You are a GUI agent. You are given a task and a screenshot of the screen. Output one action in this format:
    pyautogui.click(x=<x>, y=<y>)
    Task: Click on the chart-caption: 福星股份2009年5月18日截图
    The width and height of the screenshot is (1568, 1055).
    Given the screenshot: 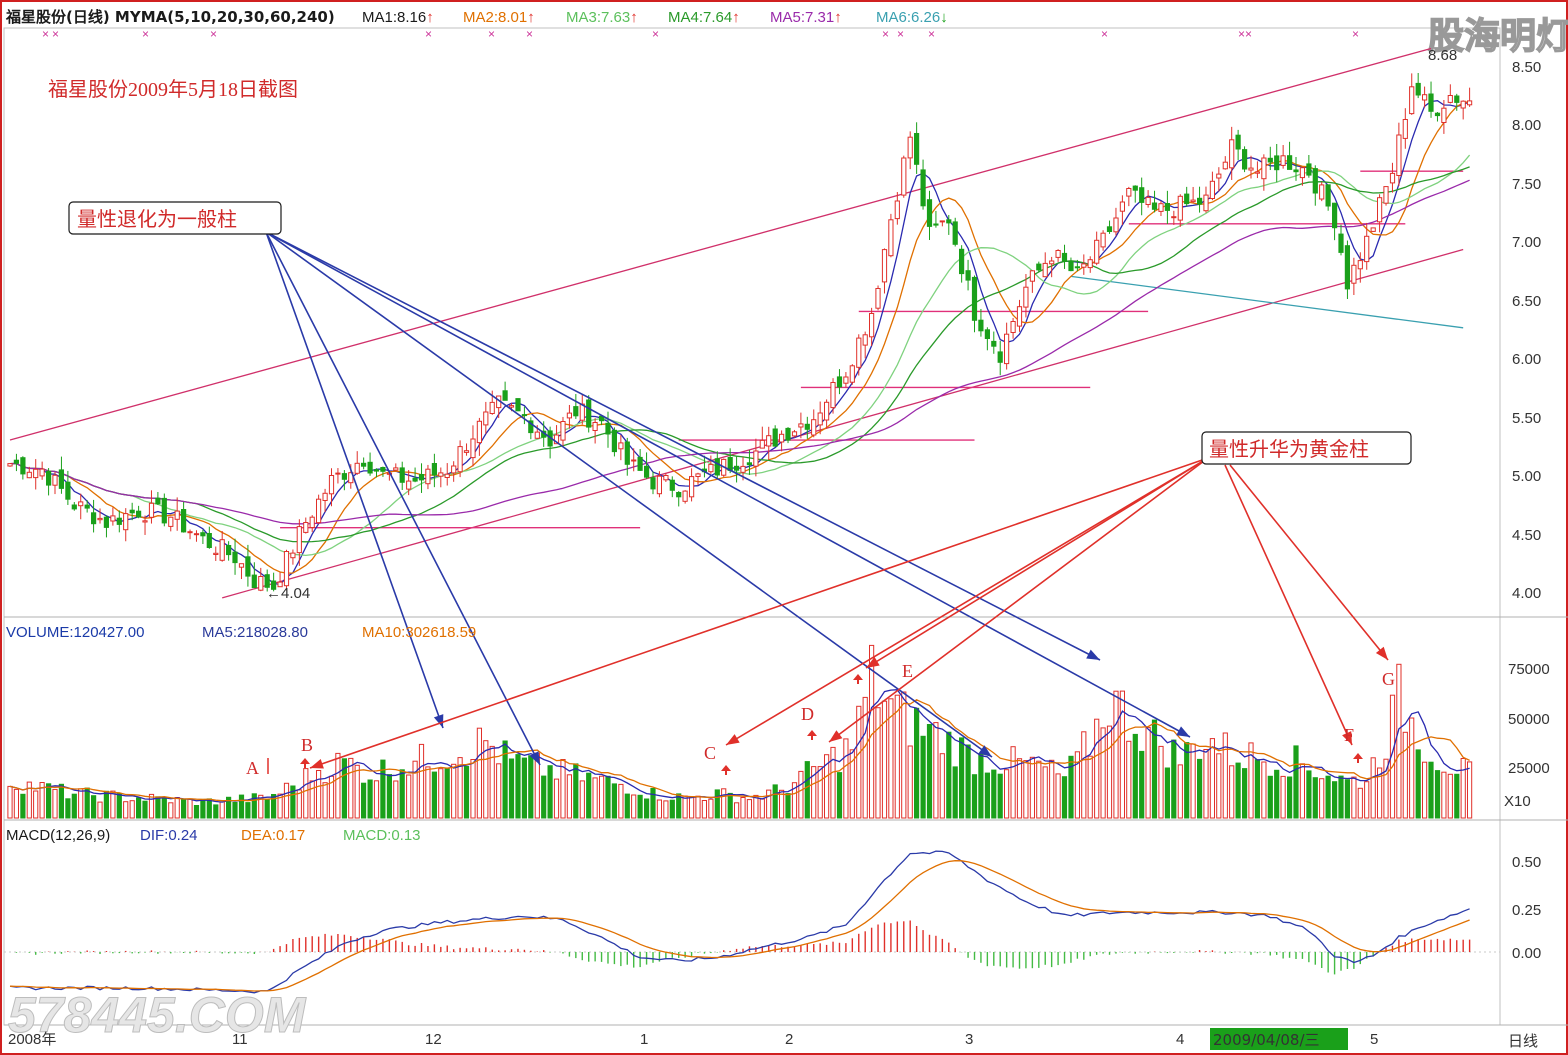 What is the action you would take?
    pyautogui.click(x=173, y=89)
    